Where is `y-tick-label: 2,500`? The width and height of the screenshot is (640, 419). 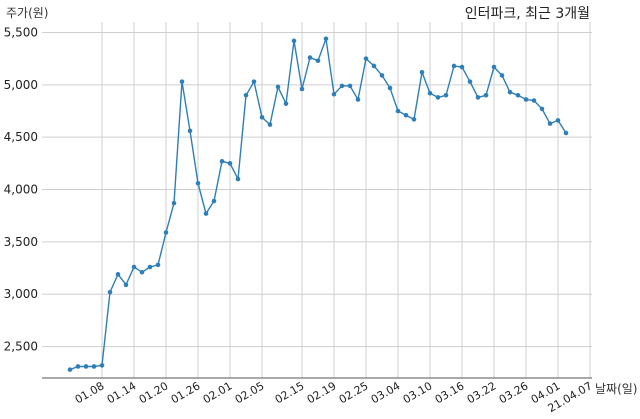 y-tick-label: 2,500 is located at coordinates (21, 347).